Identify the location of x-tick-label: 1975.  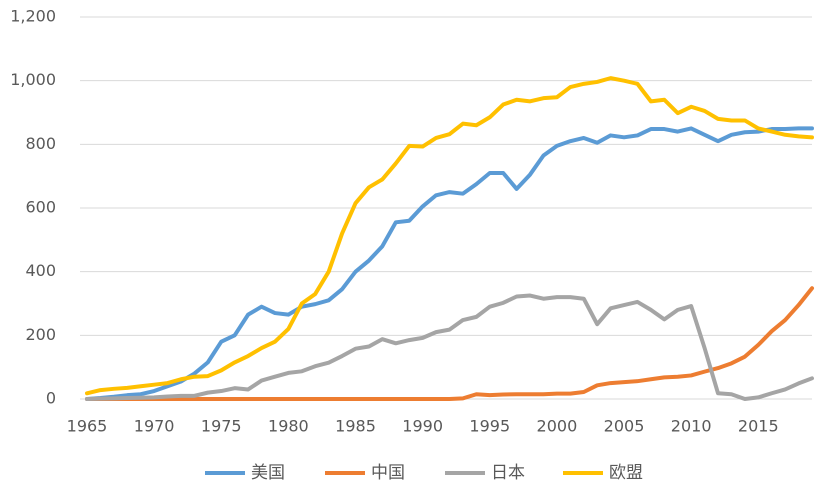
(221, 426).